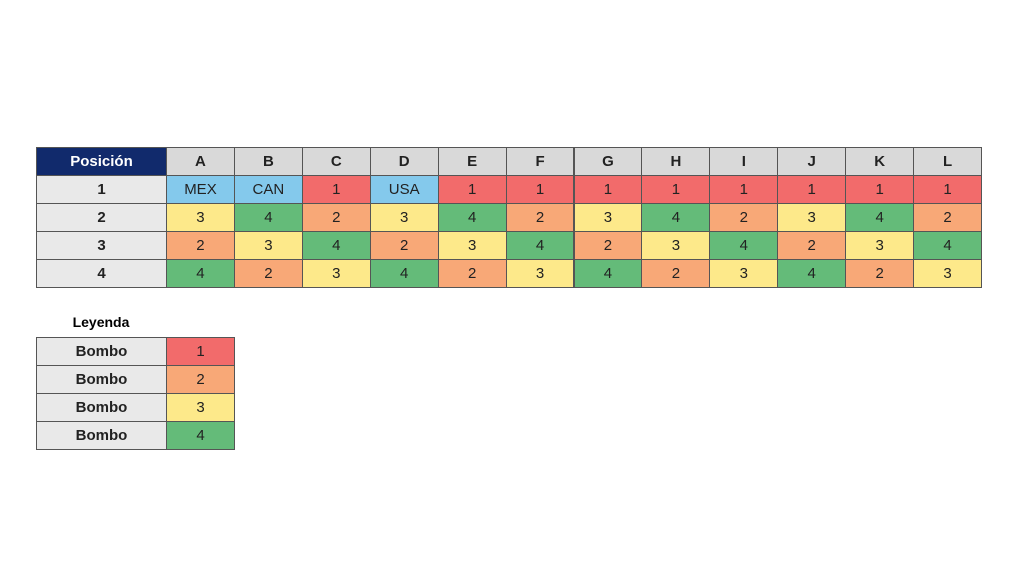 The width and height of the screenshot is (1024, 586). What do you see at coordinates (101, 245) in the screenshot?
I see `row-label: 3` at bounding box center [101, 245].